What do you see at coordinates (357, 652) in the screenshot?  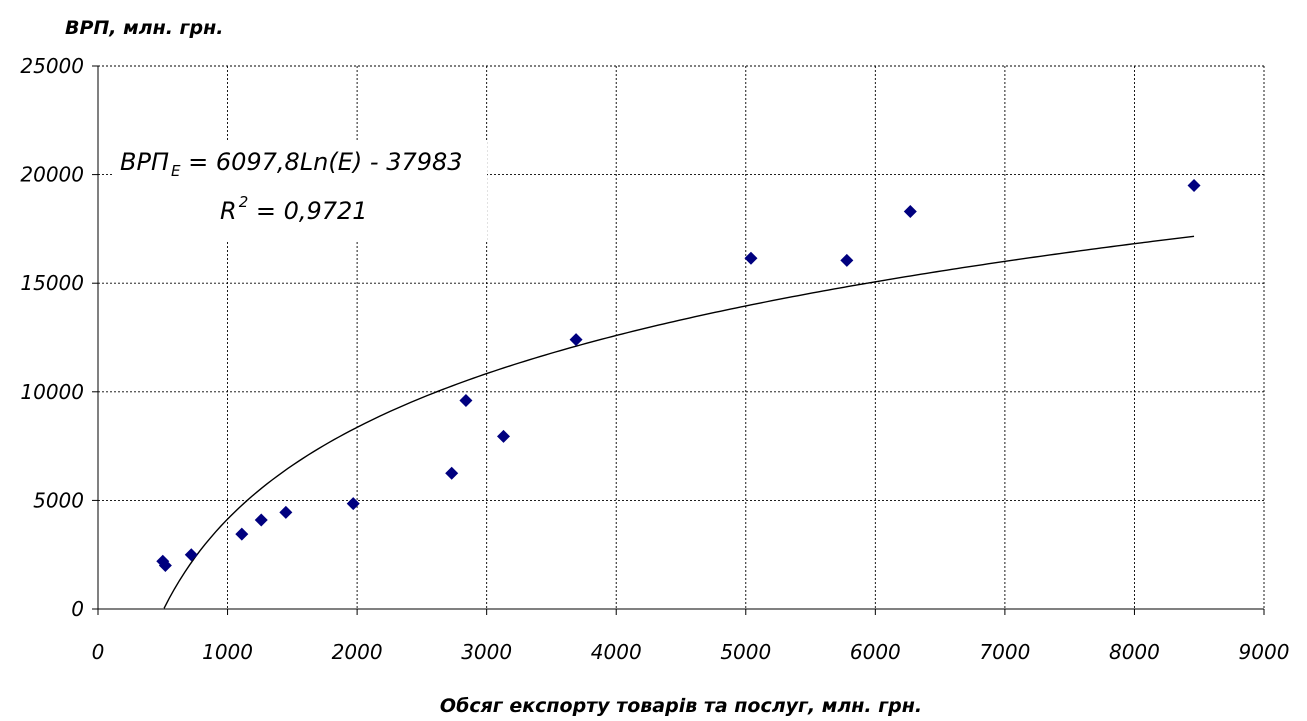 I see `x-tick-label: 2000` at bounding box center [357, 652].